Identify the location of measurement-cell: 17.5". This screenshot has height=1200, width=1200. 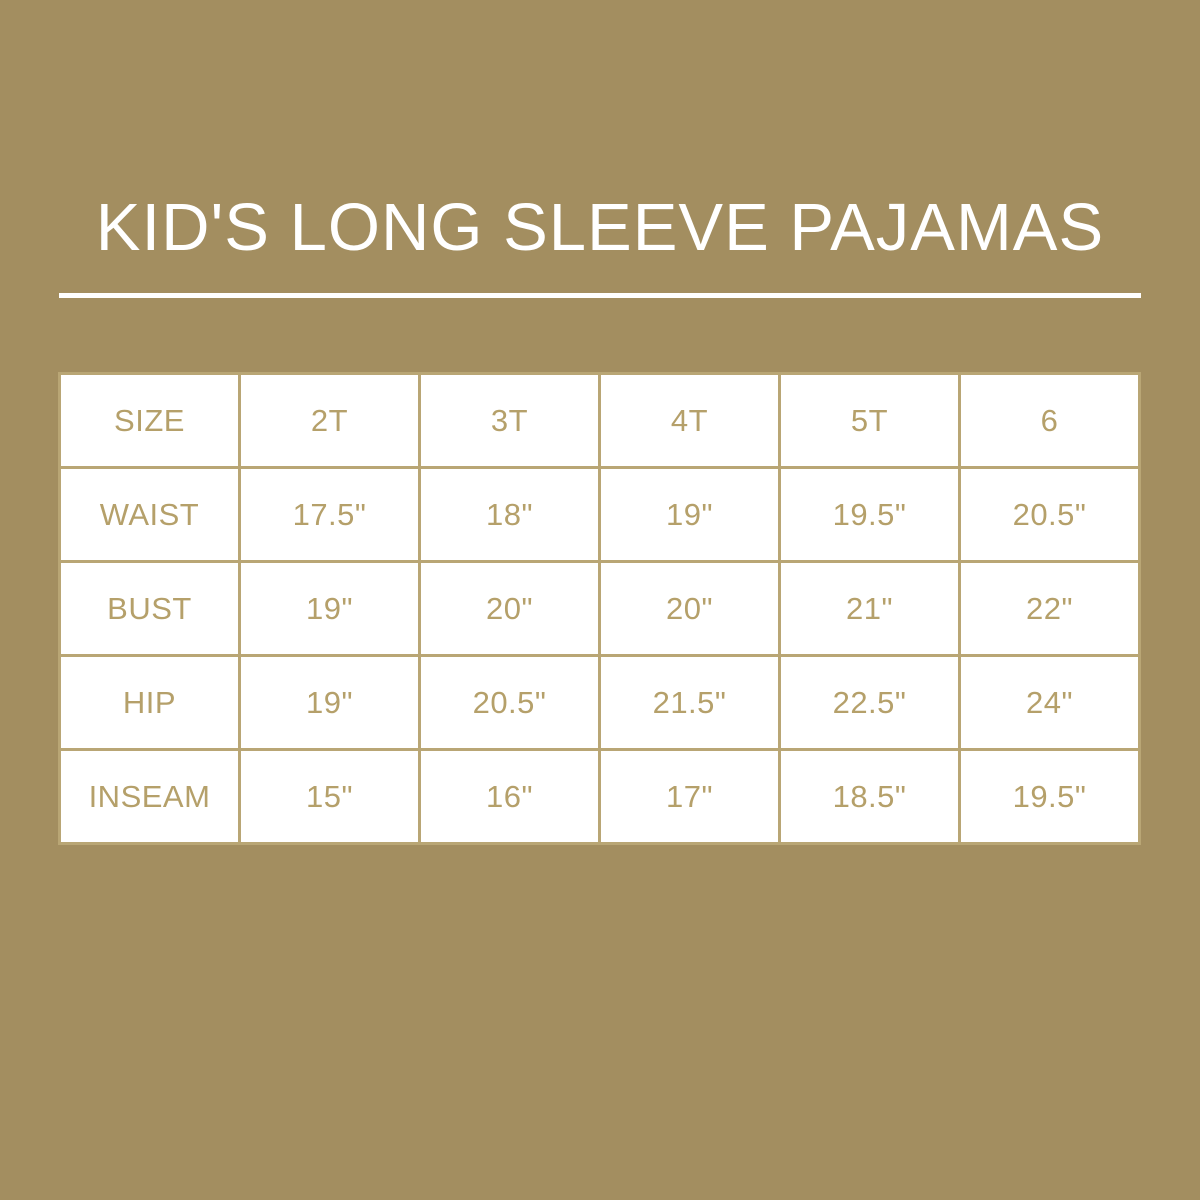
(329, 514).